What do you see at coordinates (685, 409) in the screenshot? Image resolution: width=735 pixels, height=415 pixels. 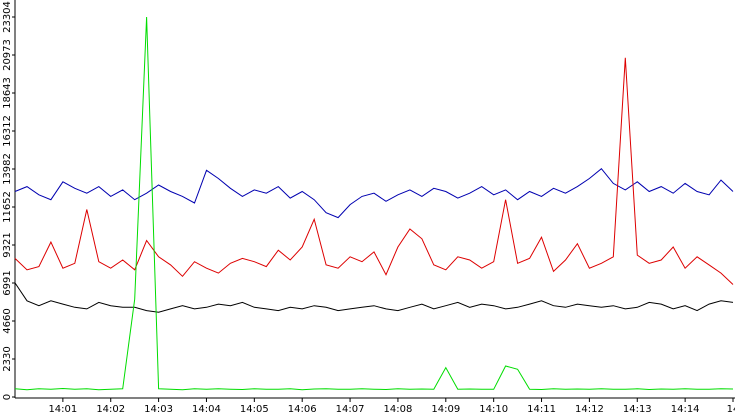 I see `x-tick-label: 14:14` at bounding box center [685, 409].